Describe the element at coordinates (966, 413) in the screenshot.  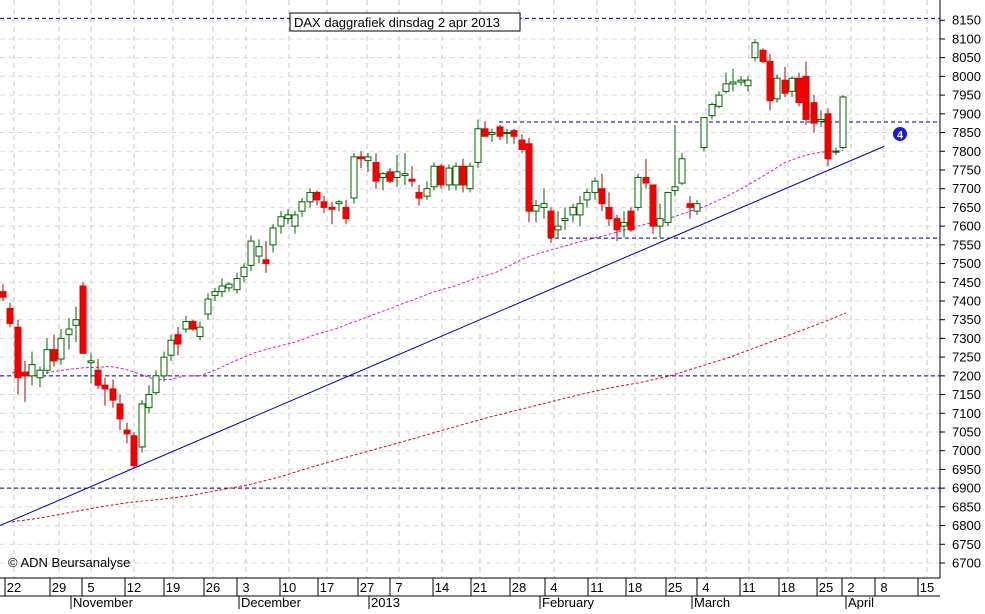
I see `y-tick-label-8: 7100` at that location.